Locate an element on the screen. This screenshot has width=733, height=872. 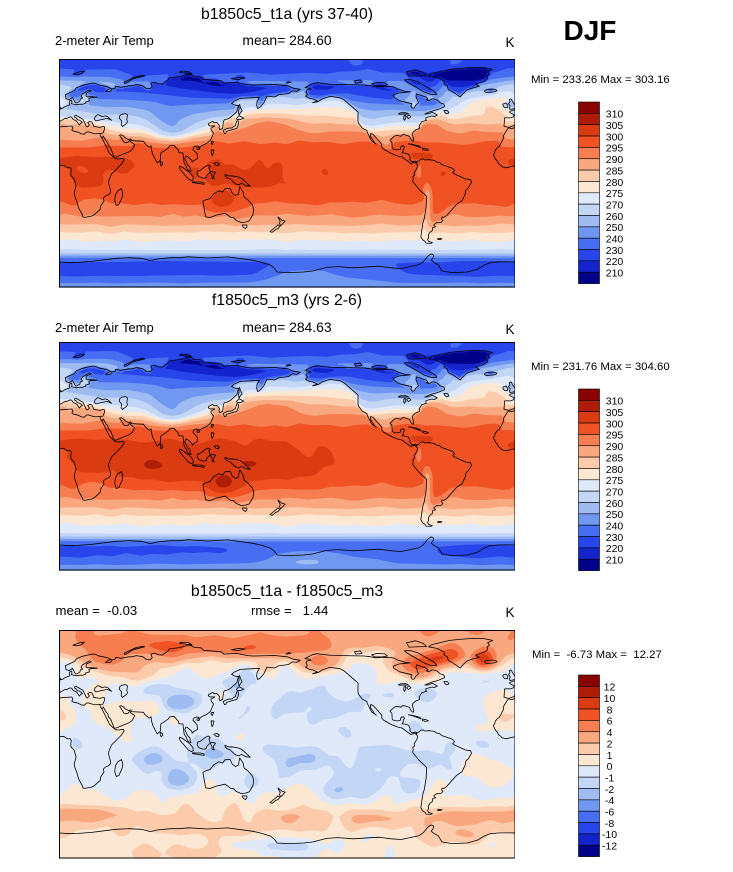
svg-text: 1 is located at coordinates (610, 756).